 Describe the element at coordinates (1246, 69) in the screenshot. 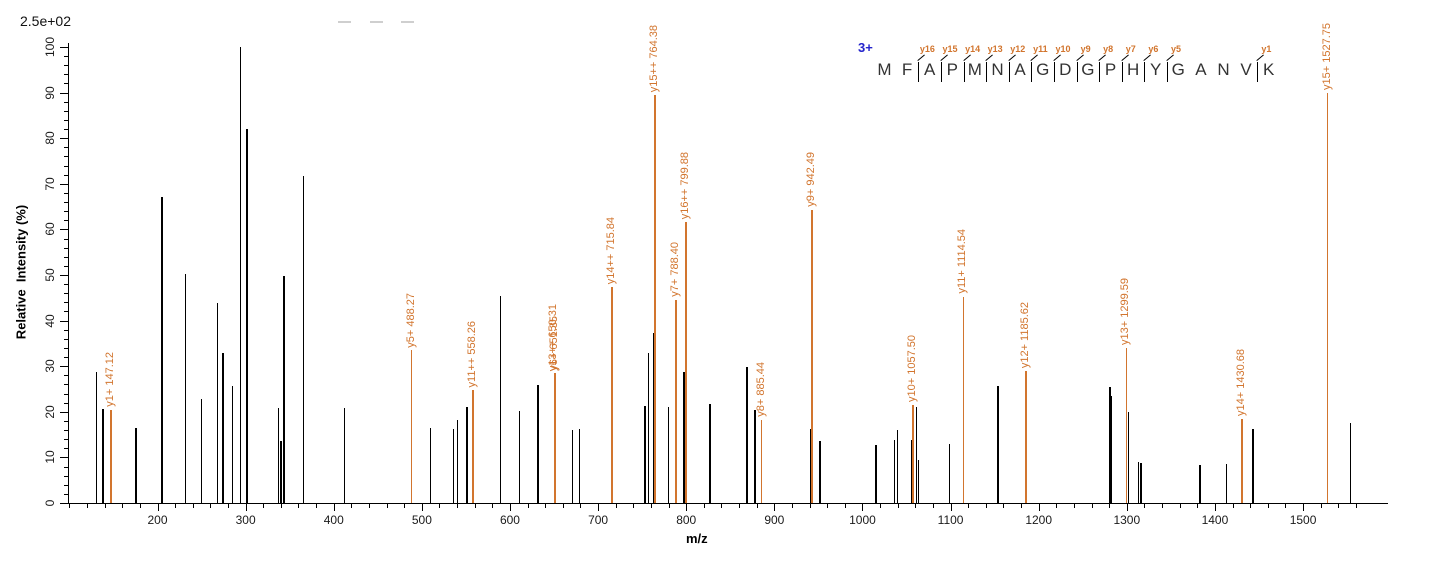

I see `peptide-residue: V` at that location.